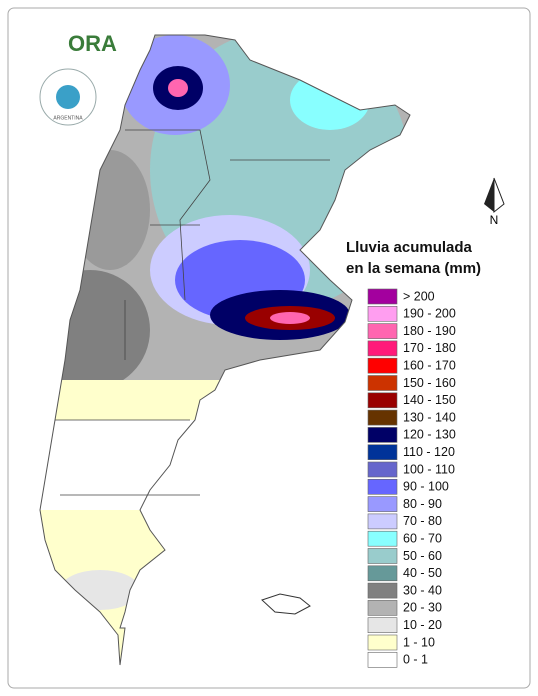  Describe the element at coordinates (415, 660) in the screenshot. I see `legend-label: 0 - 1` at that location.